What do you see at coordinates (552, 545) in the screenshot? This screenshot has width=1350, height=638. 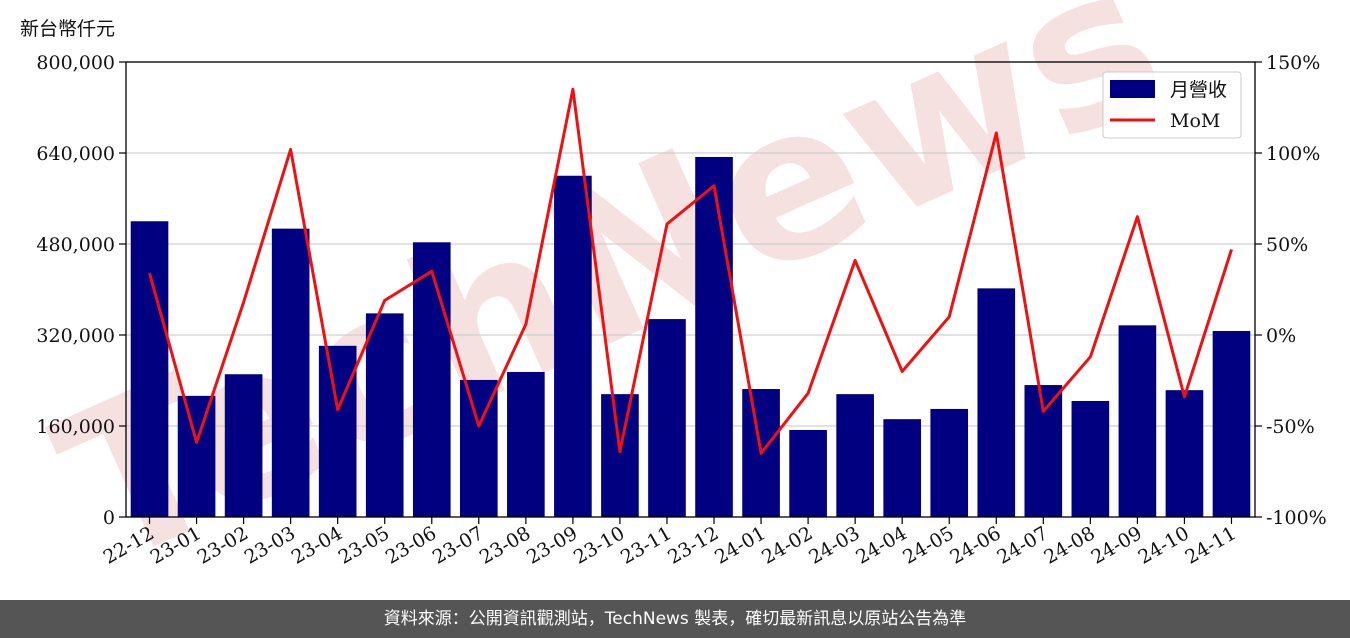 I see `x-tick-label-23-09: 23-09` at bounding box center [552, 545].